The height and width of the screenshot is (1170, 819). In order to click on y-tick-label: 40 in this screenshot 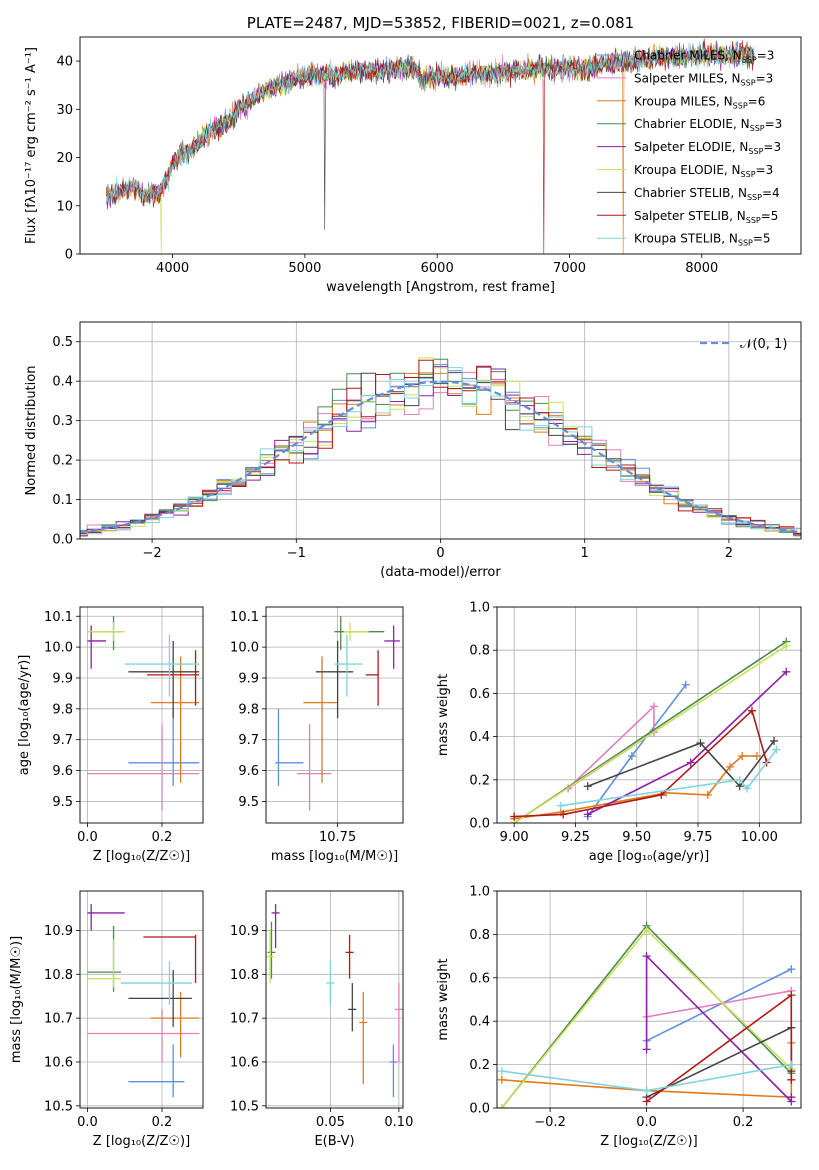, I will do `click(64, 62)`.